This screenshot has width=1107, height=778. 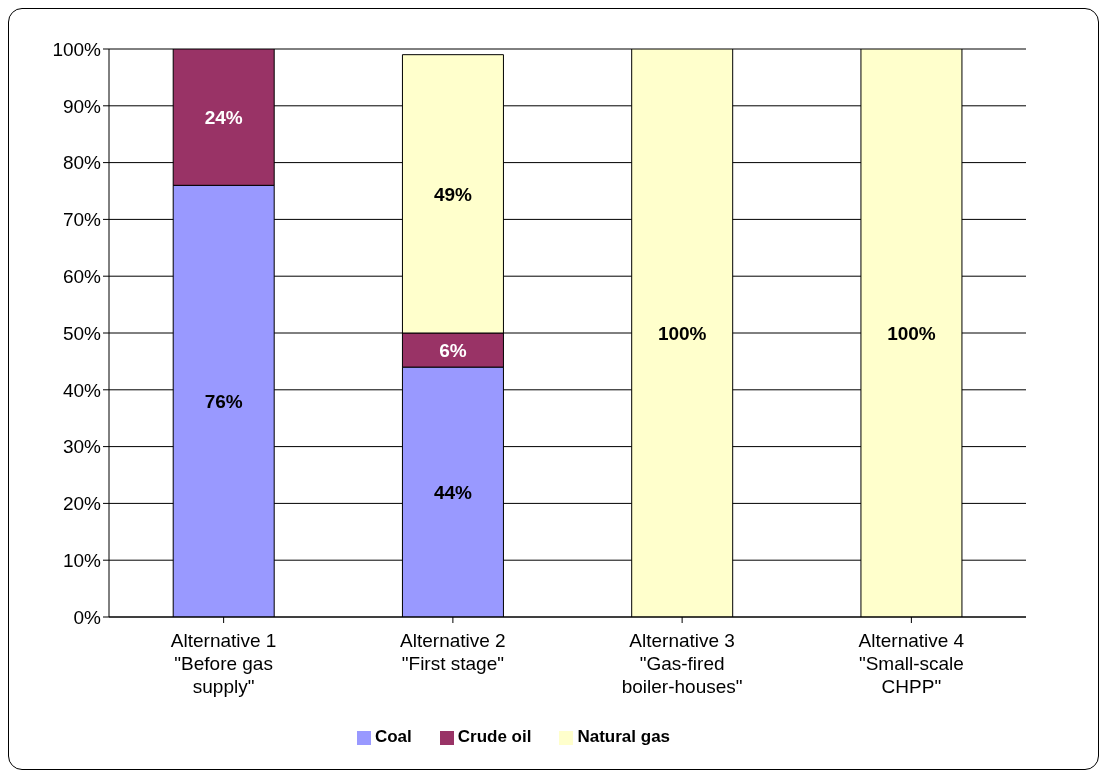 What do you see at coordinates (82, 163) in the screenshot?
I see `y-tick-label: 80%` at bounding box center [82, 163].